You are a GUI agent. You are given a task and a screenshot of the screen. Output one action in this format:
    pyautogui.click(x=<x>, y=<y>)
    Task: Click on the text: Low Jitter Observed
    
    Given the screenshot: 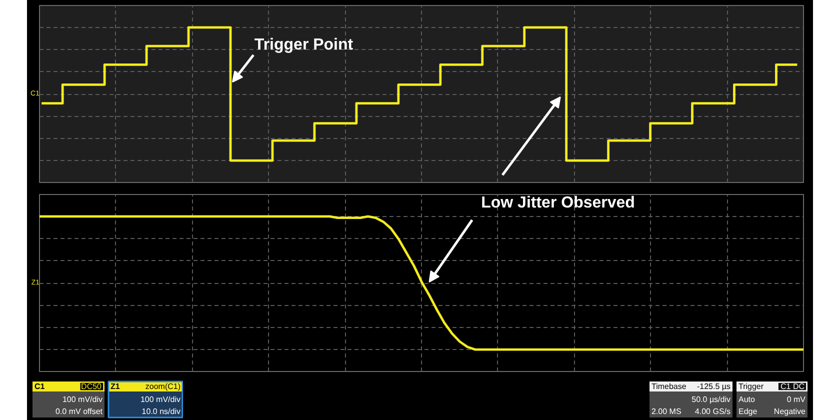 What is the action you would take?
    pyautogui.click(x=558, y=203)
    